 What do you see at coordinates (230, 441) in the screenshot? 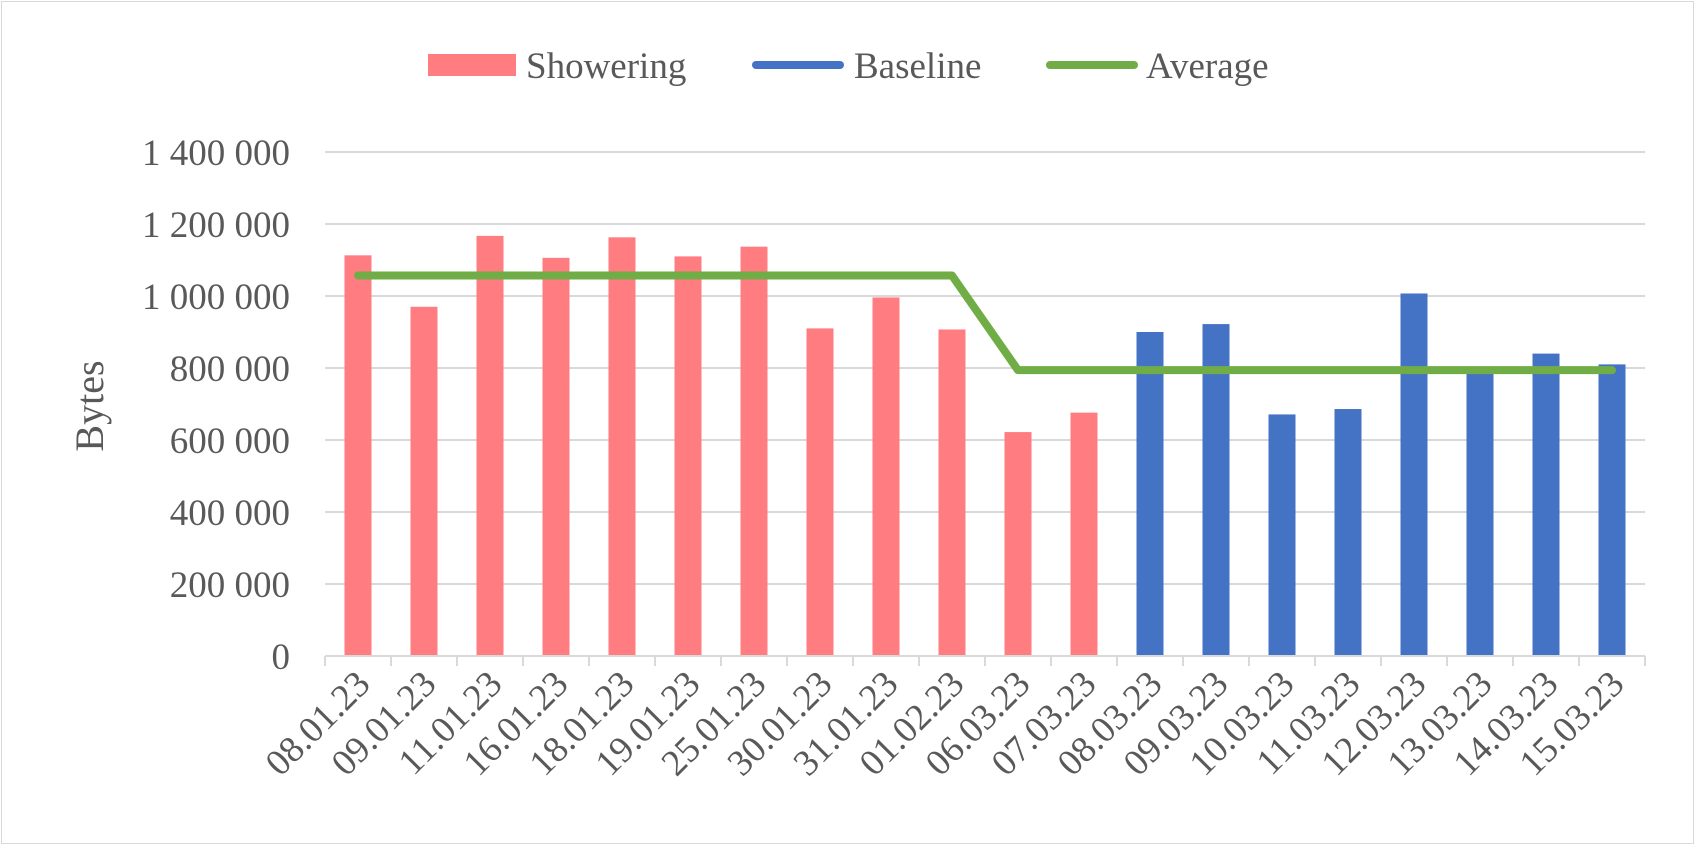
I see `y-tick-label: 600 000` at bounding box center [230, 441].